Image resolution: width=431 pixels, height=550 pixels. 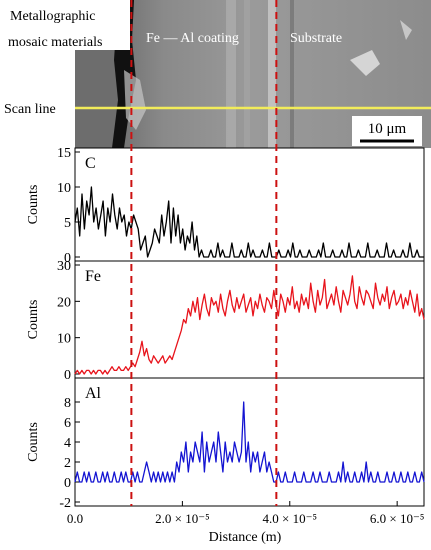 What do you see at coordinates (67, 223) in the screenshot?
I see `y-tick-label-c: 5` at bounding box center [67, 223].